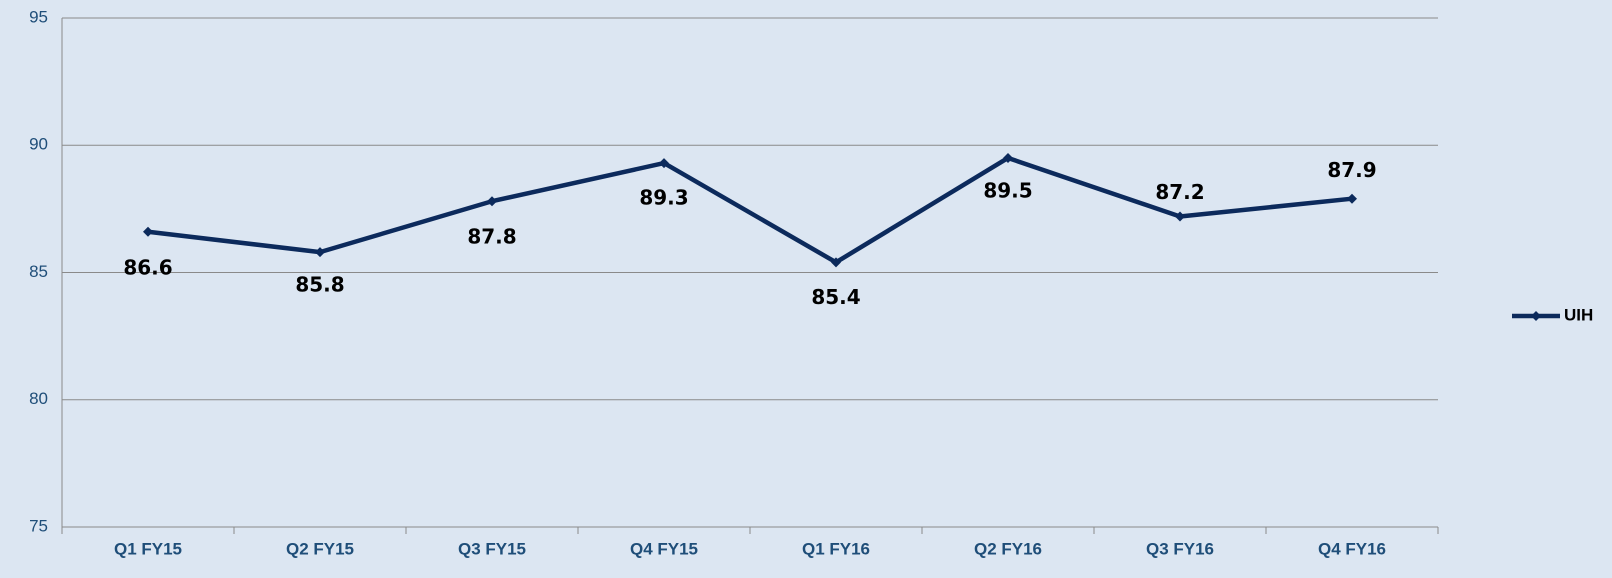 The image size is (1612, 578). Describe the element at coordinates (1008, 548) in the screenshot. I see `x-tick-label: Q2 FY16` at that location.